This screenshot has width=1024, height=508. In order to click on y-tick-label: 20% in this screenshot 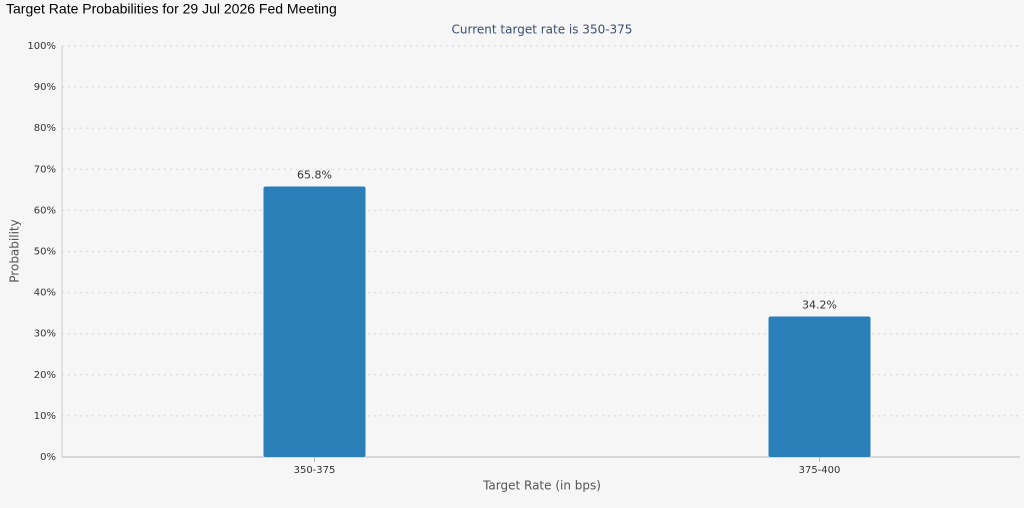, I will do `click(45, 375)`.